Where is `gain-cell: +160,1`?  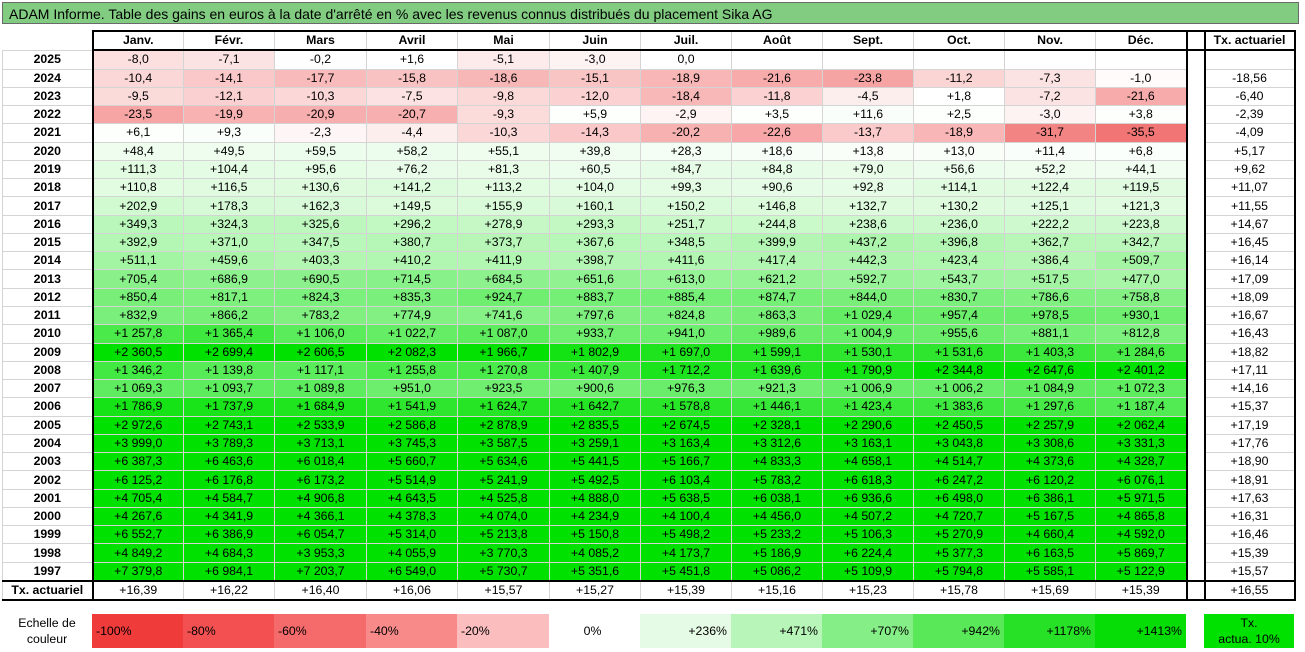
gain-cell: +160,1 is located at coordinates (595, 206).